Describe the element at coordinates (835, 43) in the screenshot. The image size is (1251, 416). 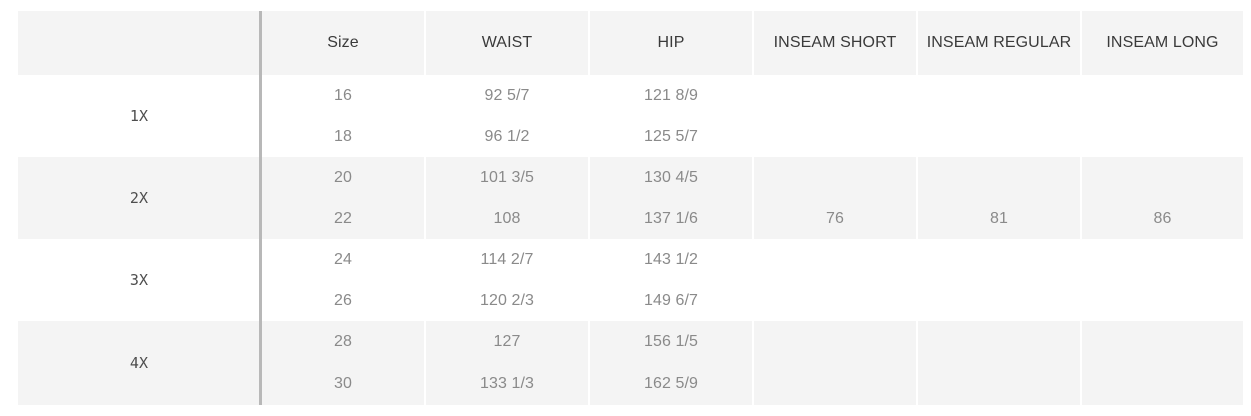
I see `header-inseam-short: INSEAM SHORT` at that location.